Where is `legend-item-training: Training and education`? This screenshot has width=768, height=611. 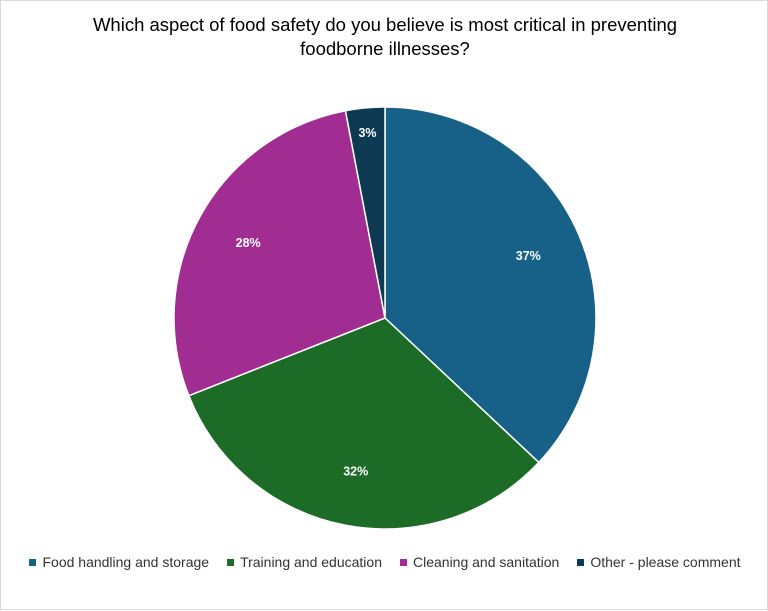
legend-item-training: Training and education is located at coordinates (304, 562).